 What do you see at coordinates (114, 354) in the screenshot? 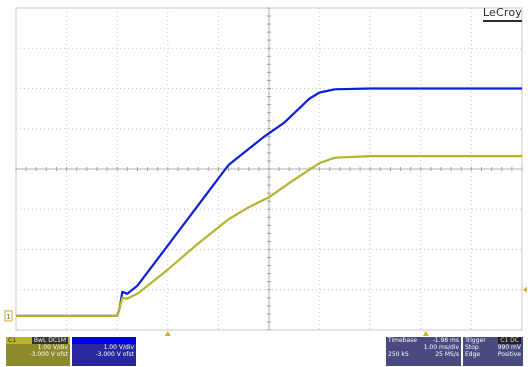
I see `channel-2-offset: -3.000 V ofst` at bounding box center [114, 354].